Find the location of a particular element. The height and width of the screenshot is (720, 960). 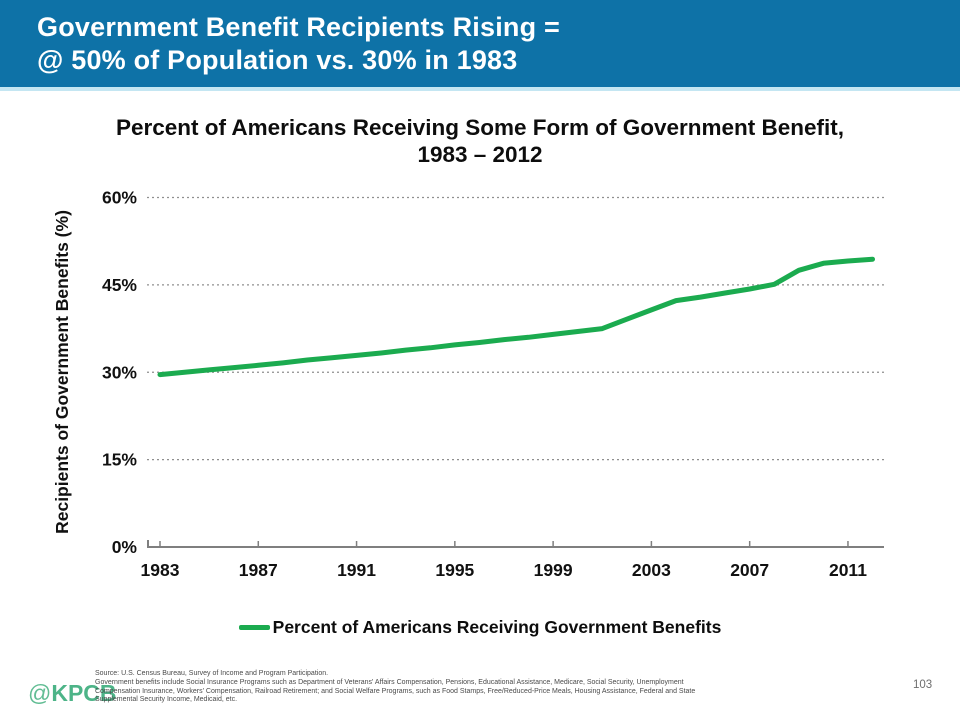

x-tick-label: 1995 is located at coordinates (454, 570).